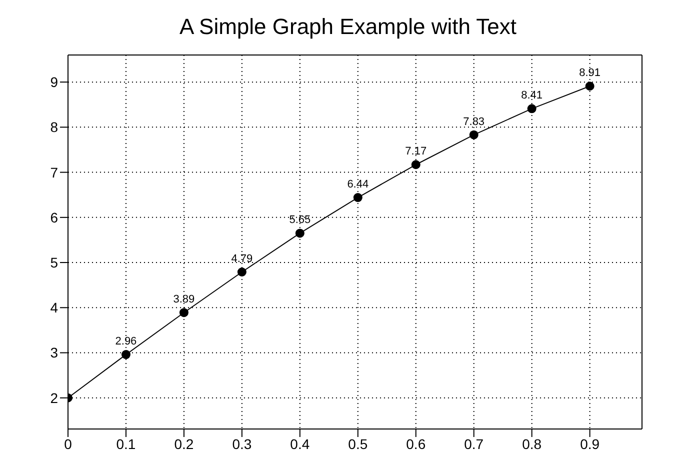 Image resolution: width=696 pixels, height=472 pixels. I want to click on data-label: 7.17, so click(416, 152).